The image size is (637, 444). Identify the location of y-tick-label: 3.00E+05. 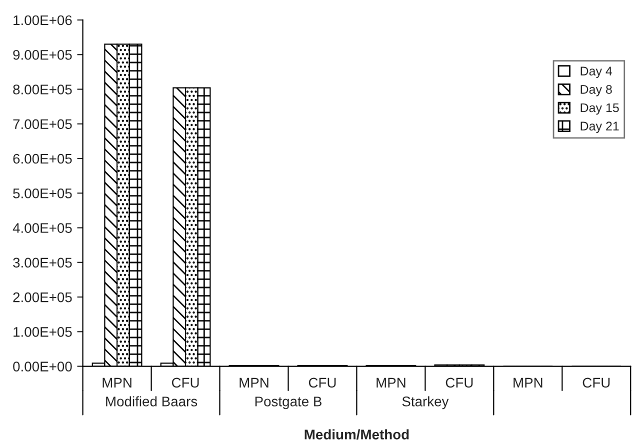
(42, 263).